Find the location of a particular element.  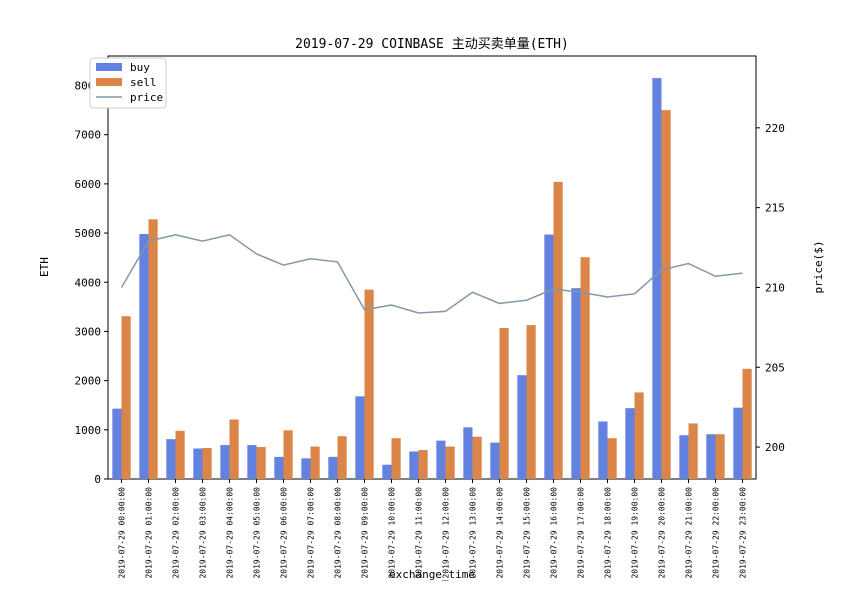

x-tick-label: 2019-07-29 14:00:00 is located at coordinates (500, 533).